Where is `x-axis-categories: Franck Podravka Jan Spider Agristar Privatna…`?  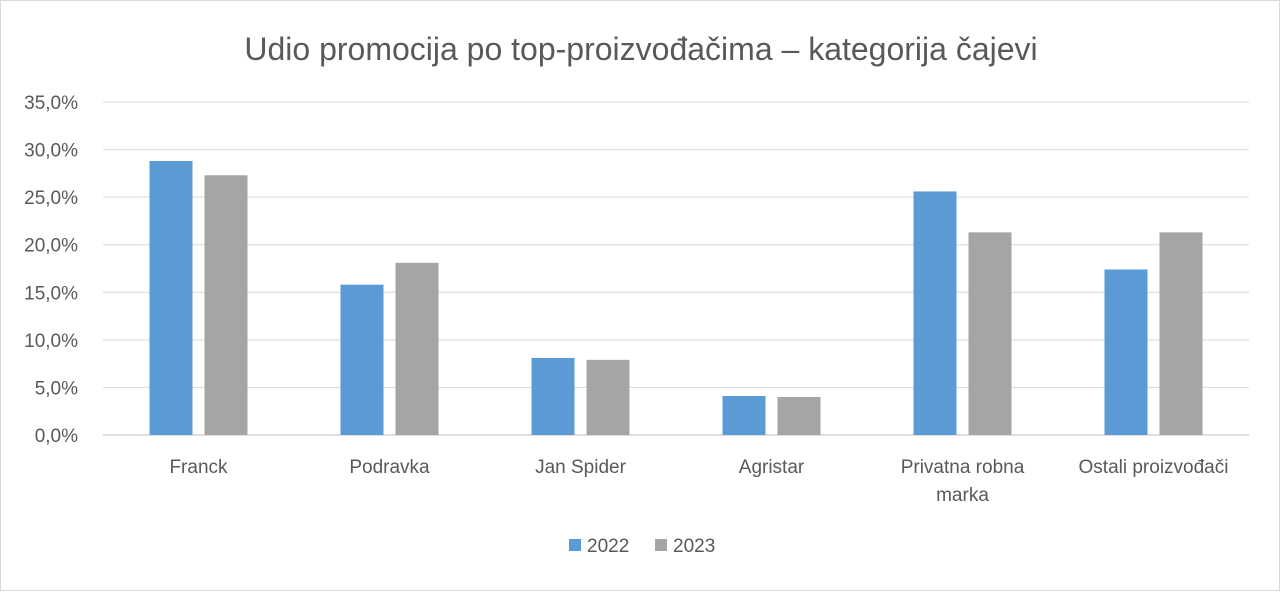 x-axis-categories: Franck Podravka Jan Spider Agristar Privatna… is located at coordinates (698, 481).